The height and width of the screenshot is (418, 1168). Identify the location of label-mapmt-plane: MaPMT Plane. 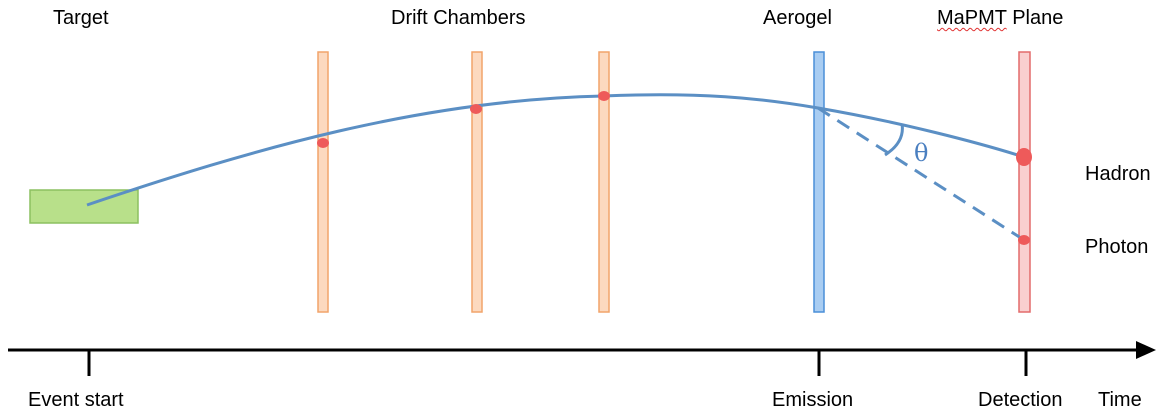
(1000, 18).